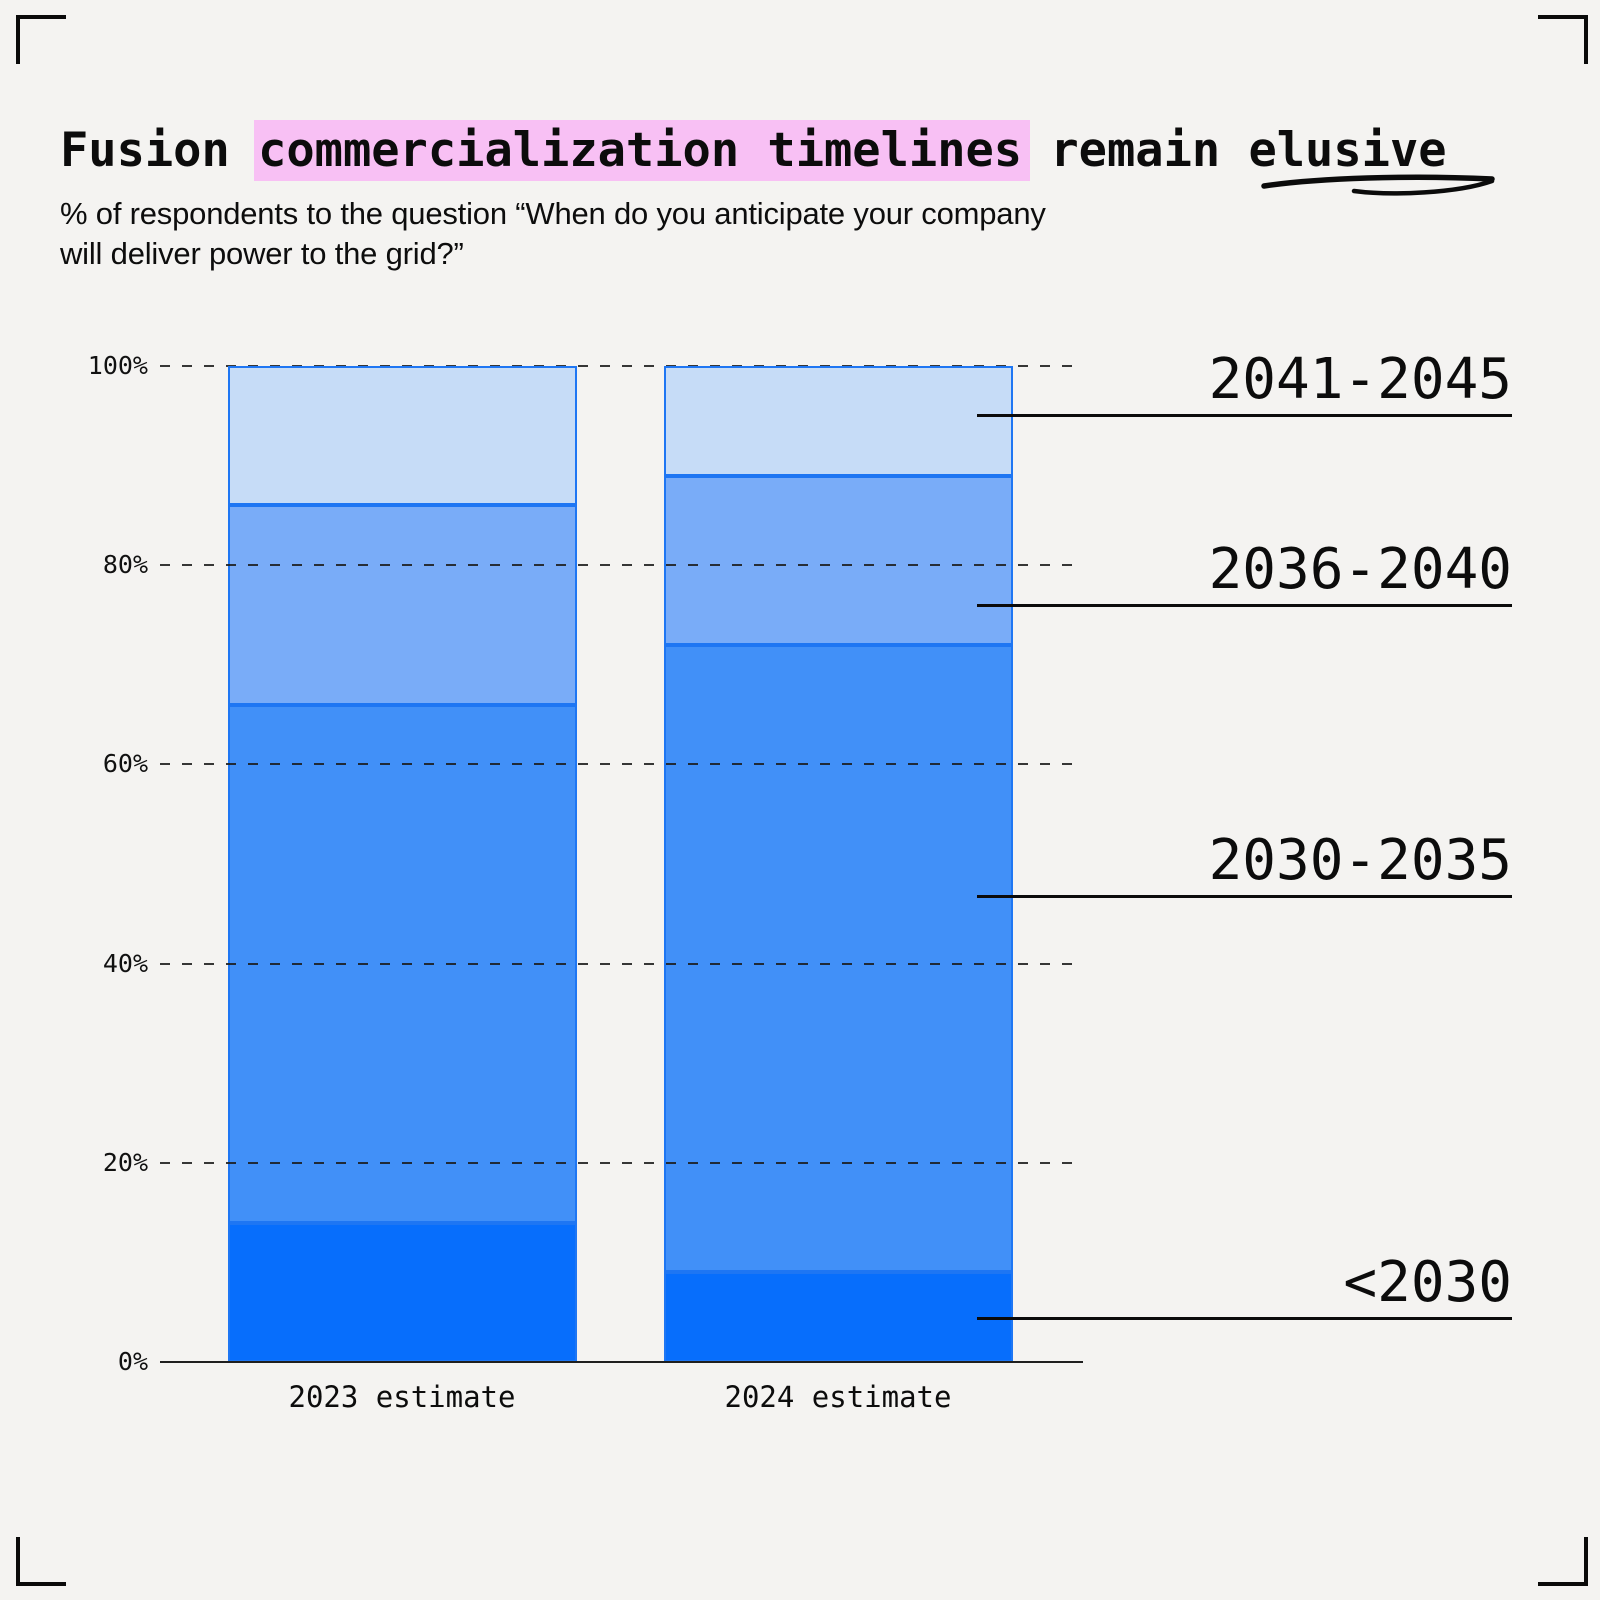 This screenshot has height=1600, width=1600. I want to click on title-plain-lead: Fusion, so click(145, 150).